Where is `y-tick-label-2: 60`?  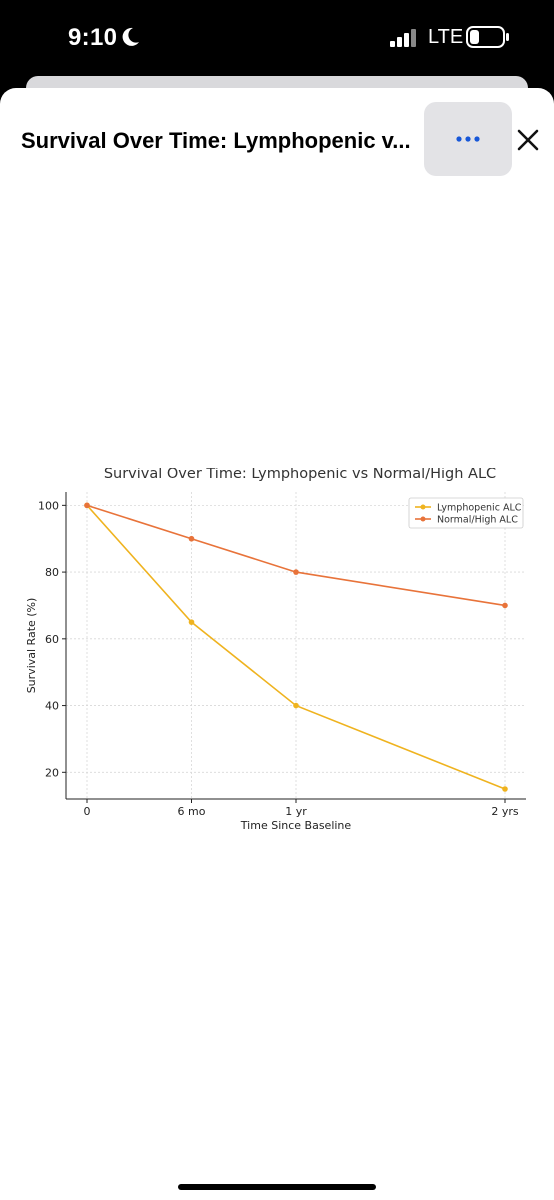
y-tick-label-2: 60 is located at coordinates (52, 639).